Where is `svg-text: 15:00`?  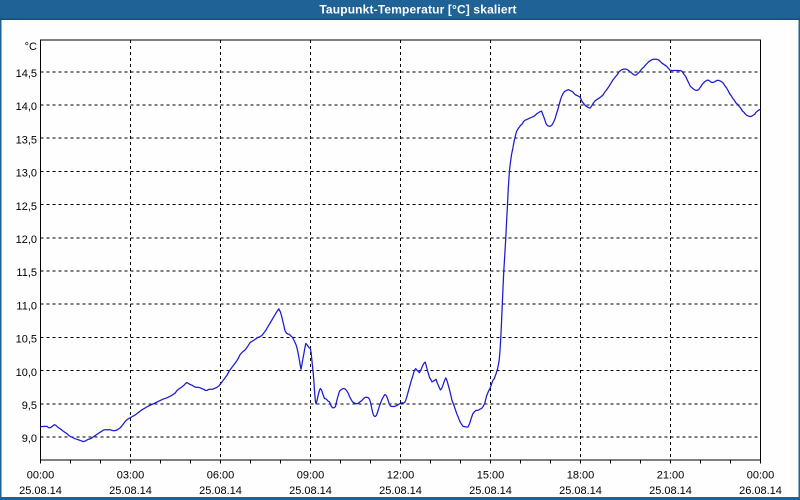 svg-text: 15:00 is located at coordinates (491, 476).